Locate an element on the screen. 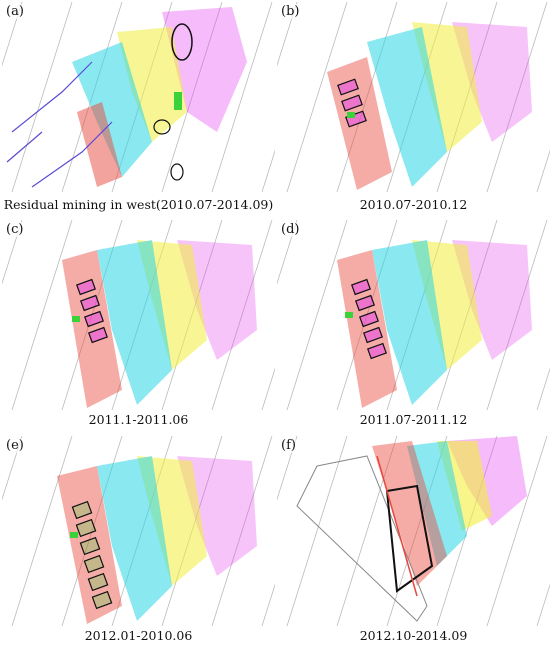 This screenshot has height=651, width=550. yellow-workings is located at coordinates (152, 84).